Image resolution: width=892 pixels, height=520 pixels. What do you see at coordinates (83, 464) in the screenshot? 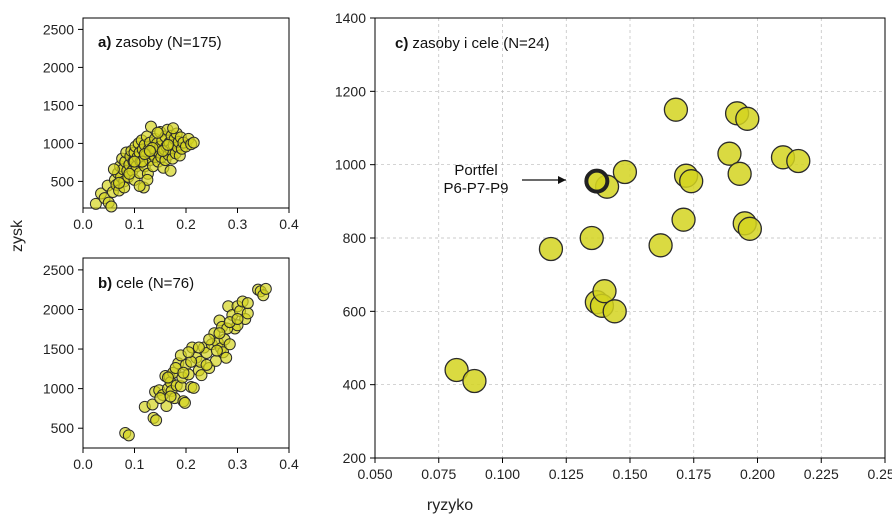
I see `x-tick-label-b-0: 0.0` at bounding box center [83, 464].